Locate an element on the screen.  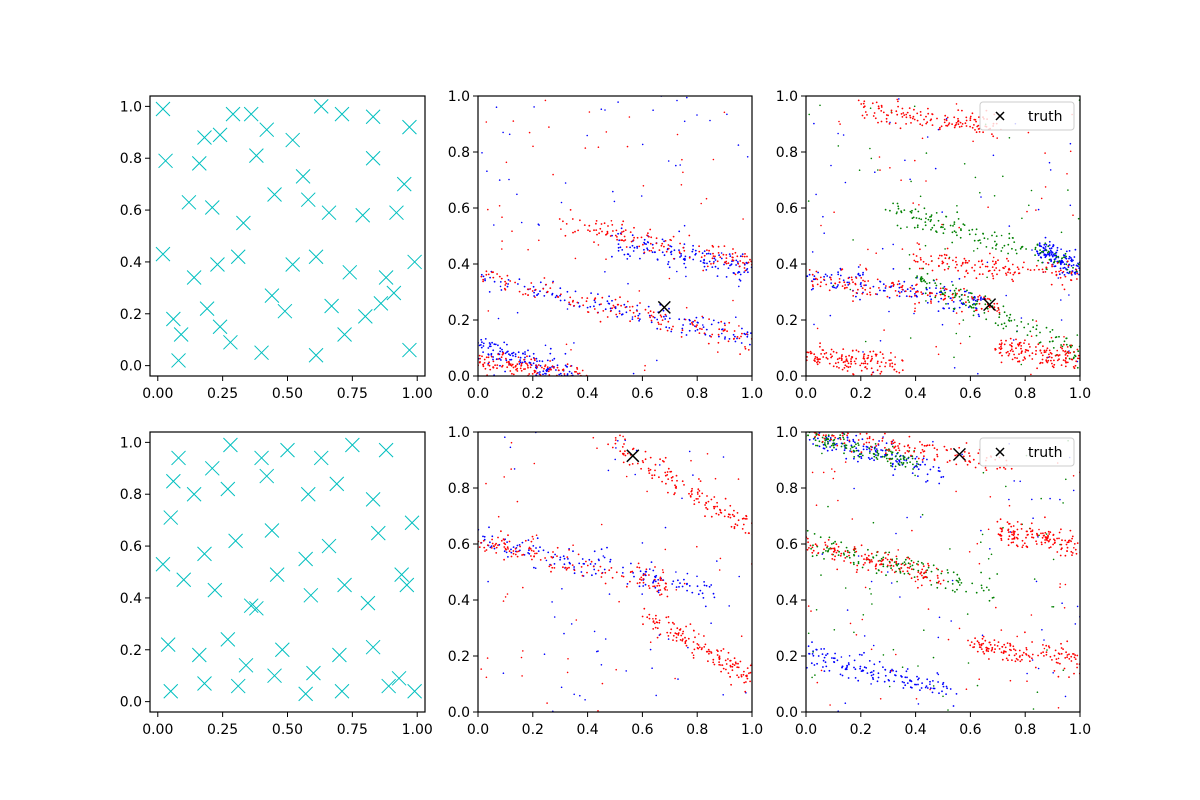
y-tick-label: 0.6 is located at coordinates (459, 545).